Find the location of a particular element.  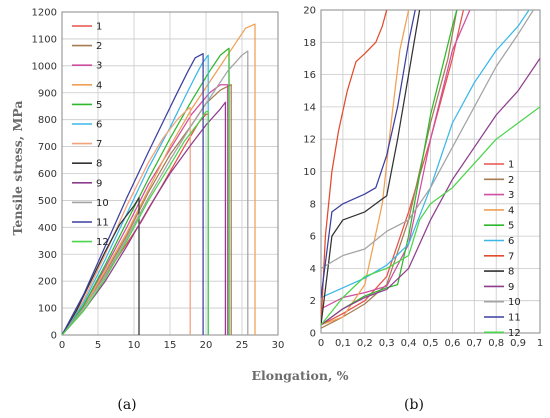

b-legend-label-5: 5 is located at coordinates (511, 226).